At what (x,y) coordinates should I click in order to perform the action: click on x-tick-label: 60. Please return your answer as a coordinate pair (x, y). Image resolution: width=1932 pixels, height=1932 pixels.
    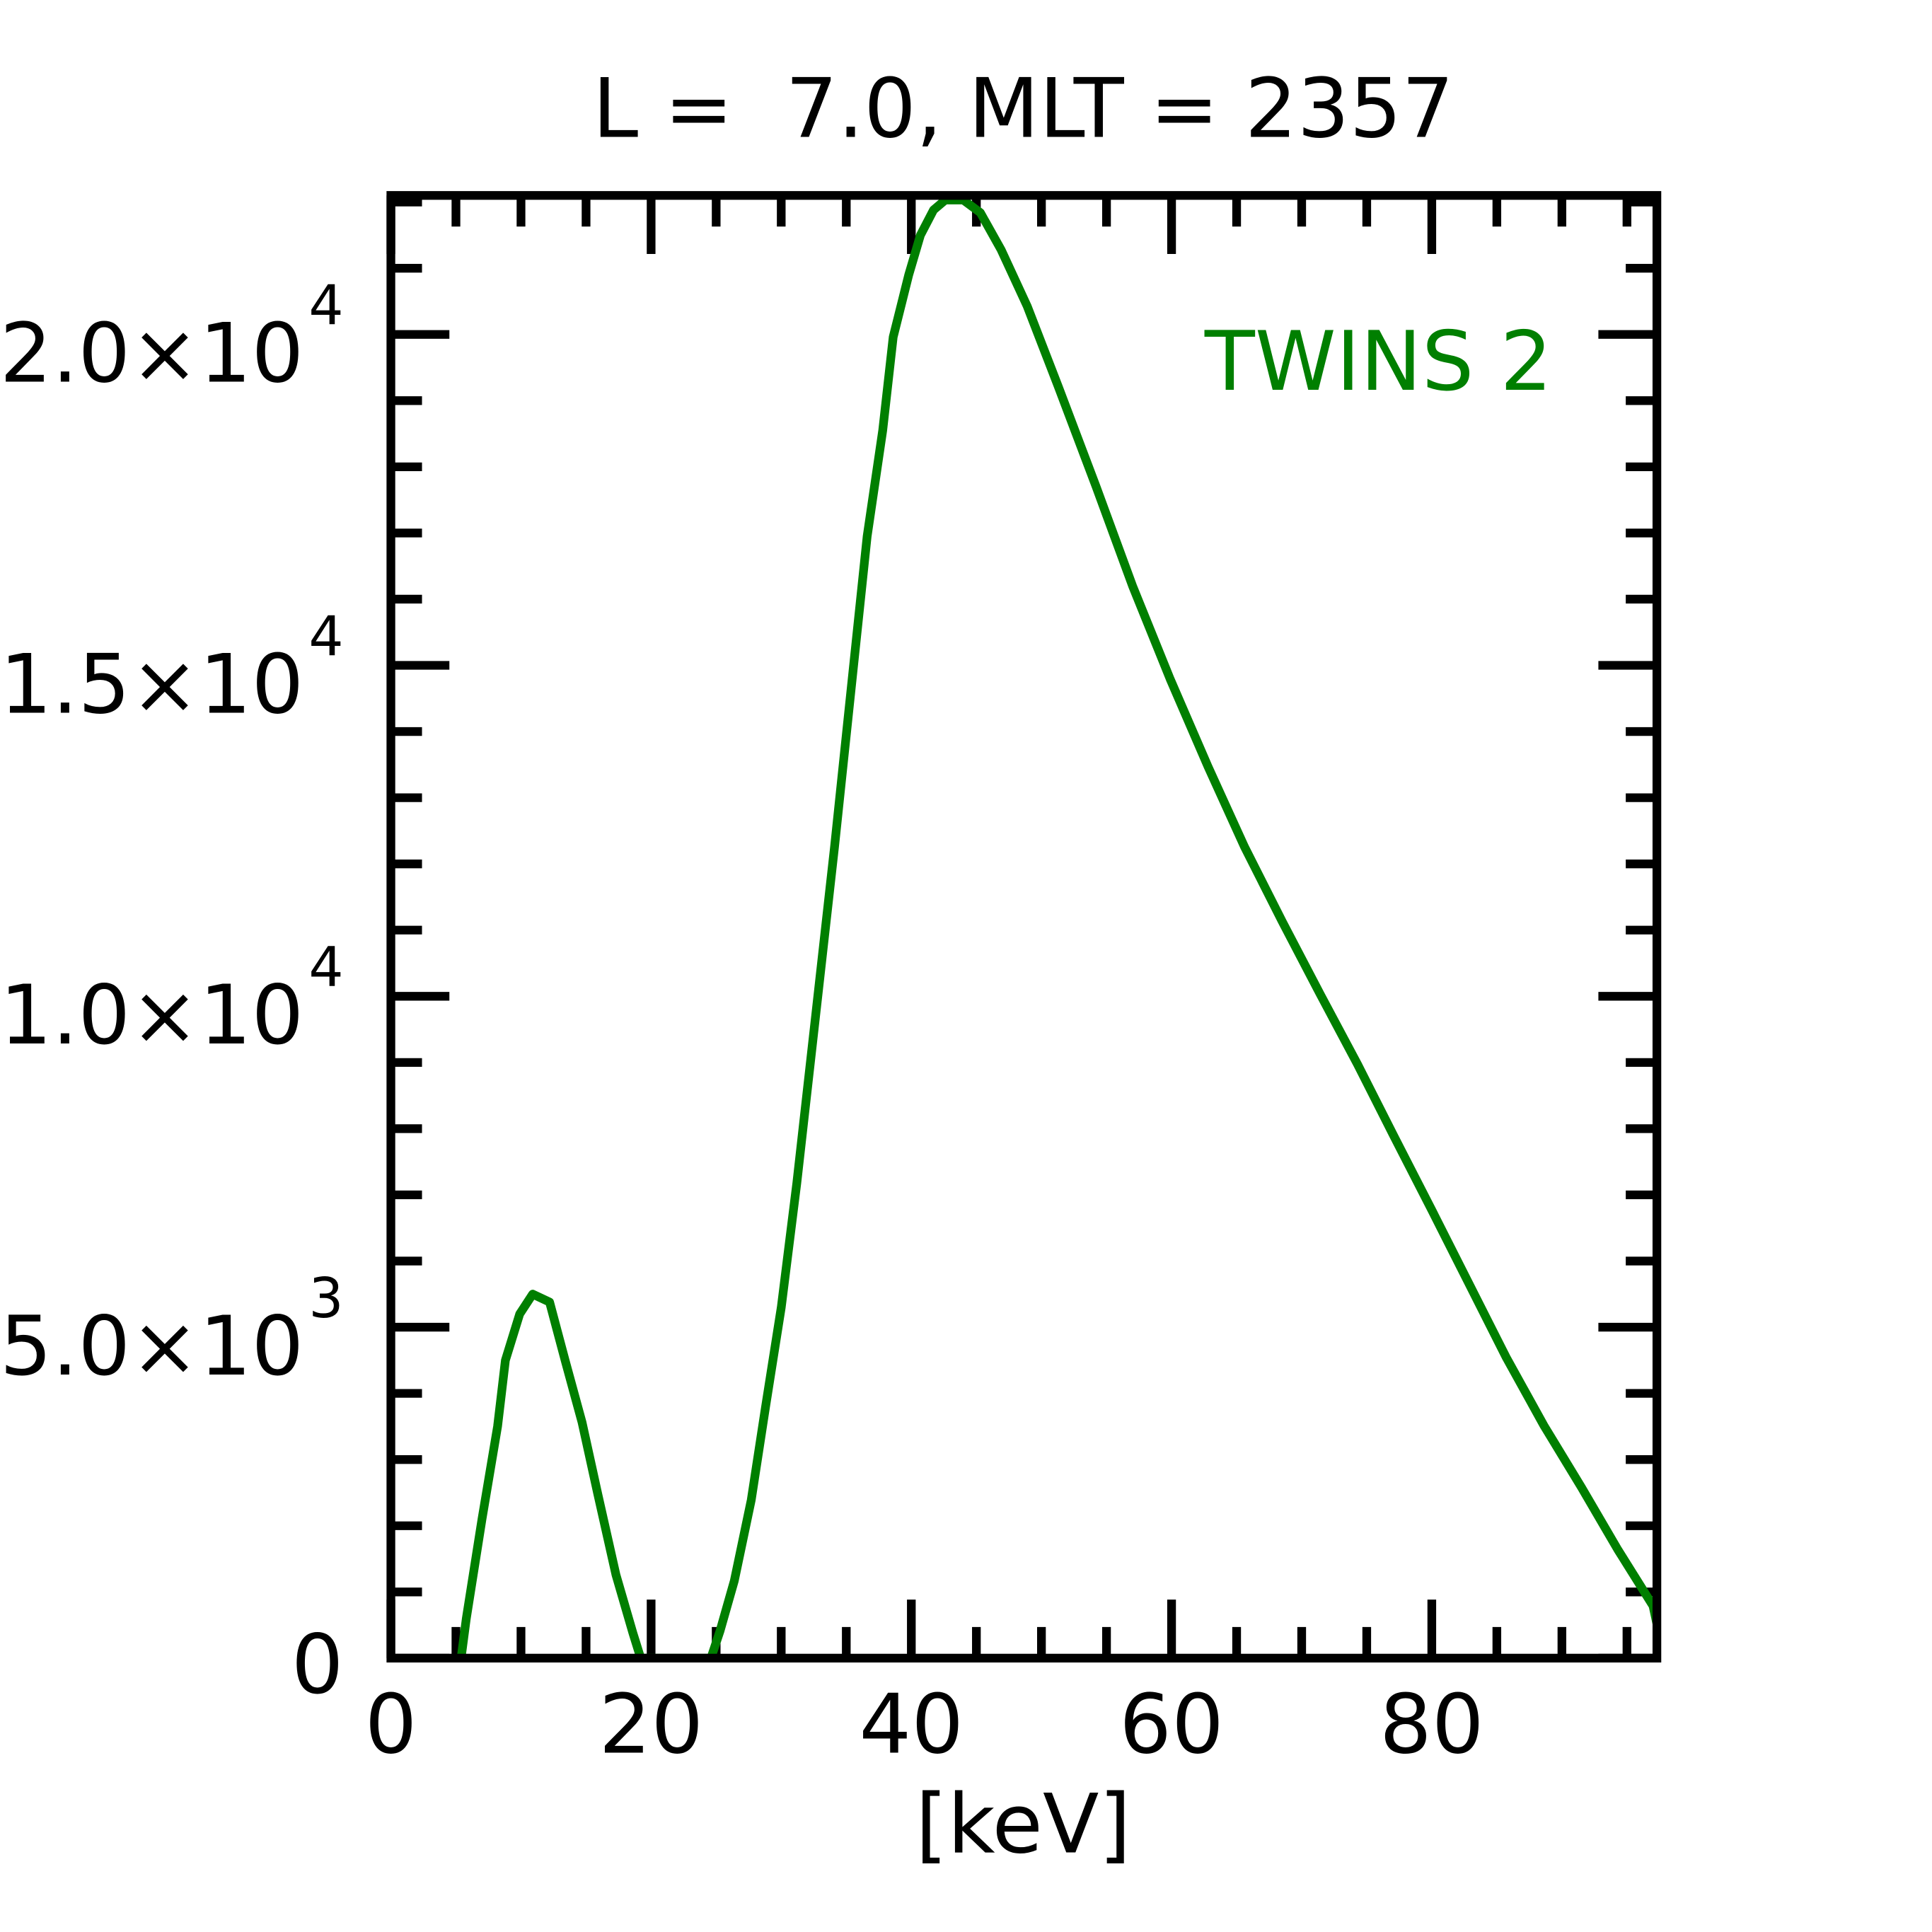
    Looking at the image, I should click on (1171, 1725).